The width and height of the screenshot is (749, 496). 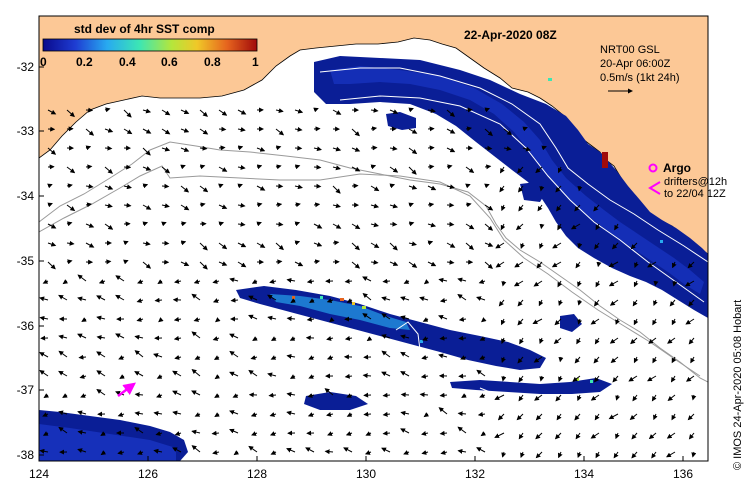 I want to click on x-tick-label: 128, so click(x=257, y=474).